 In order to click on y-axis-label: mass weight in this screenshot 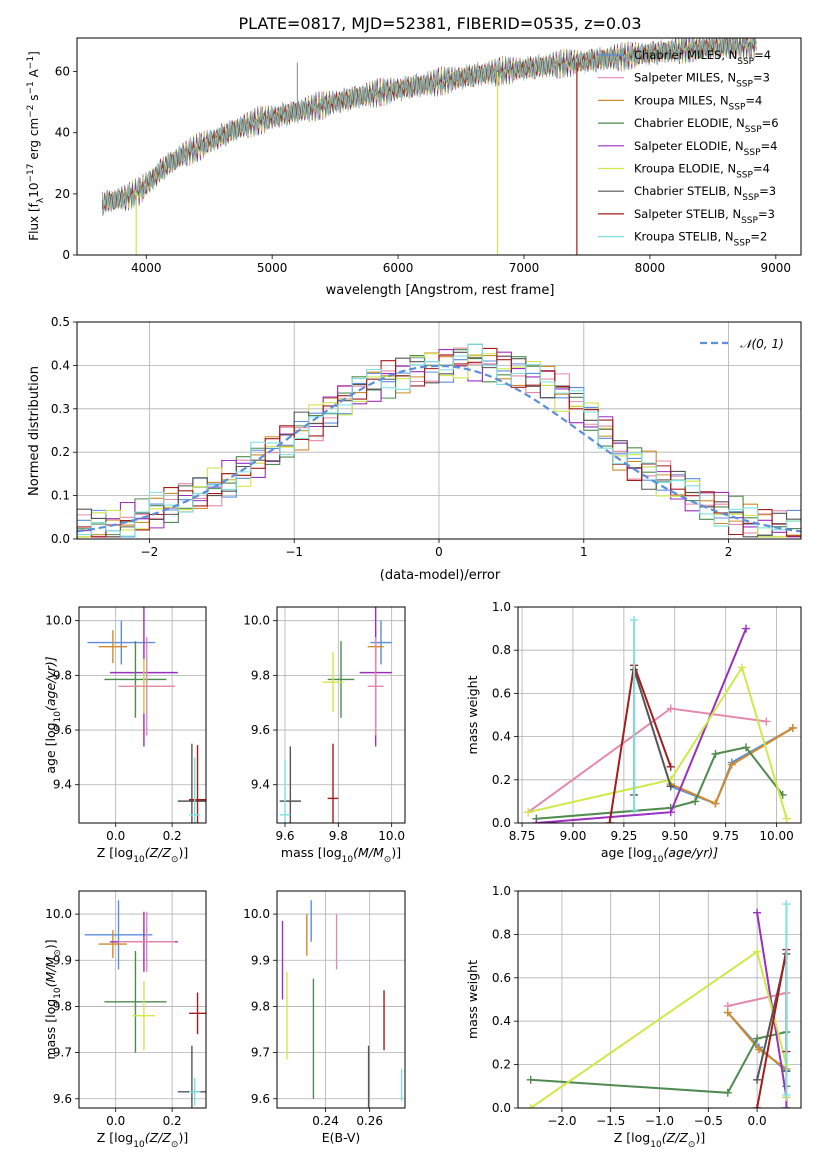, I will do `click(472, 714)`.